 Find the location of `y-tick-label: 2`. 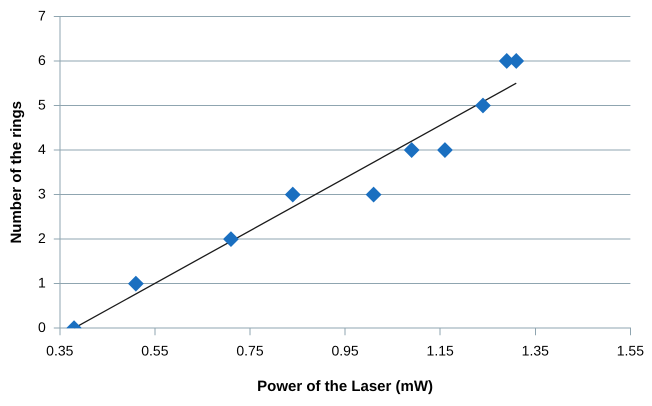

y-tick-label: 2 is located at coordinates (42, 238).